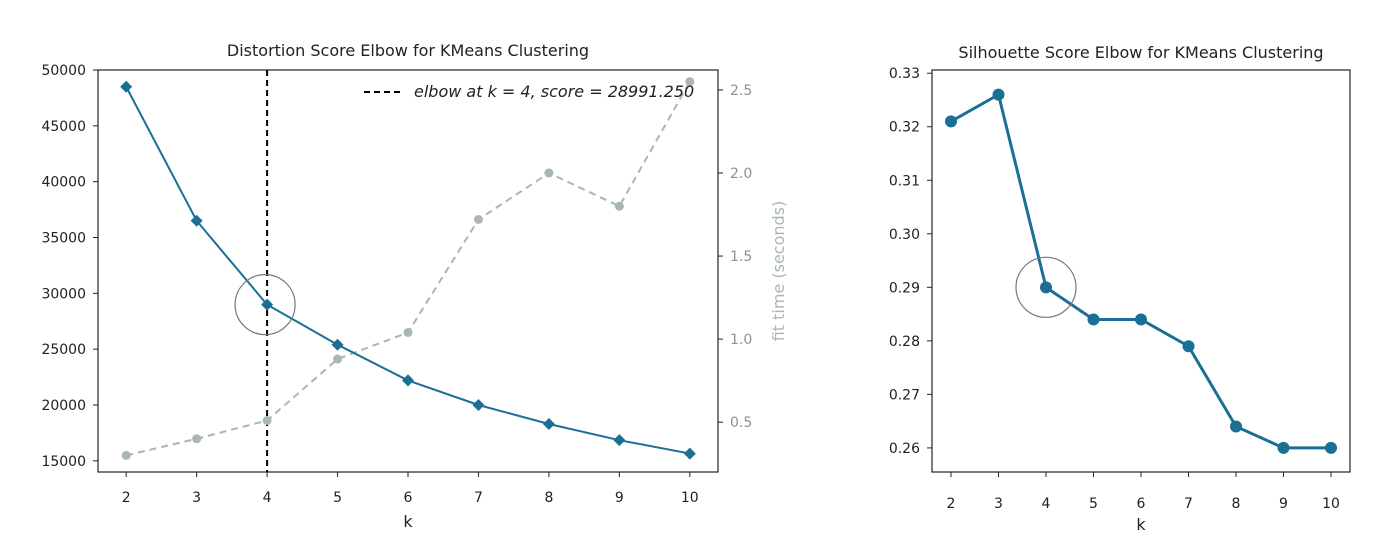  I want to click on y-tick-label: 25000, so click(63, 350).